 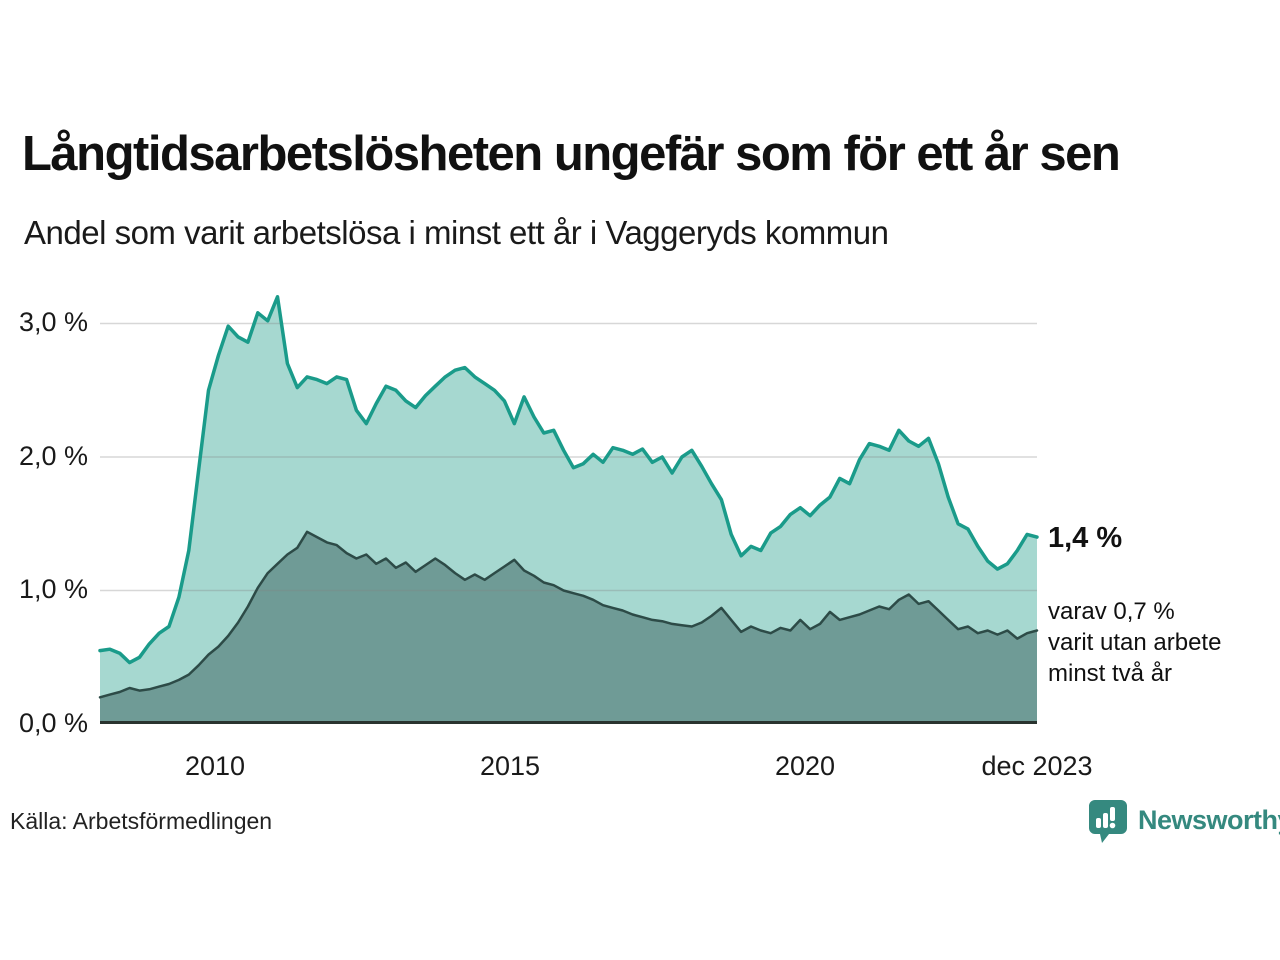 What do you see at coordinates (53, 589) in the screenshot?
I see `y-axis-tick-1: 1,0 %` at bounding box center [53, 589].